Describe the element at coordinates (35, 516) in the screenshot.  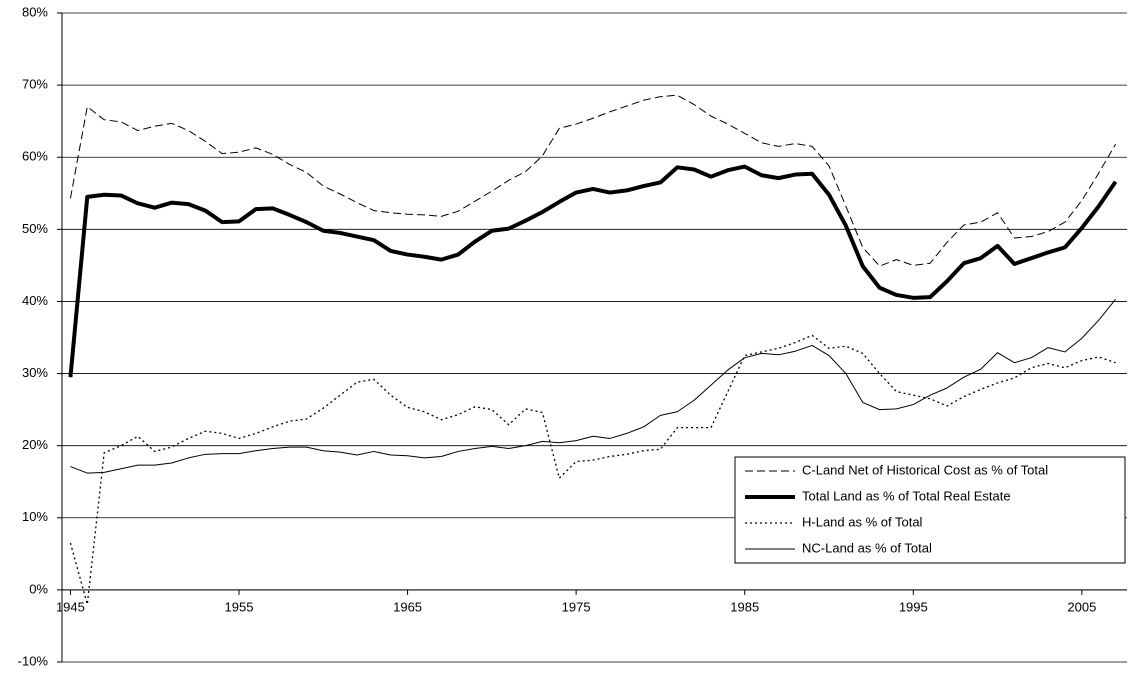
I see `y-tick-label: 10%` at that location.